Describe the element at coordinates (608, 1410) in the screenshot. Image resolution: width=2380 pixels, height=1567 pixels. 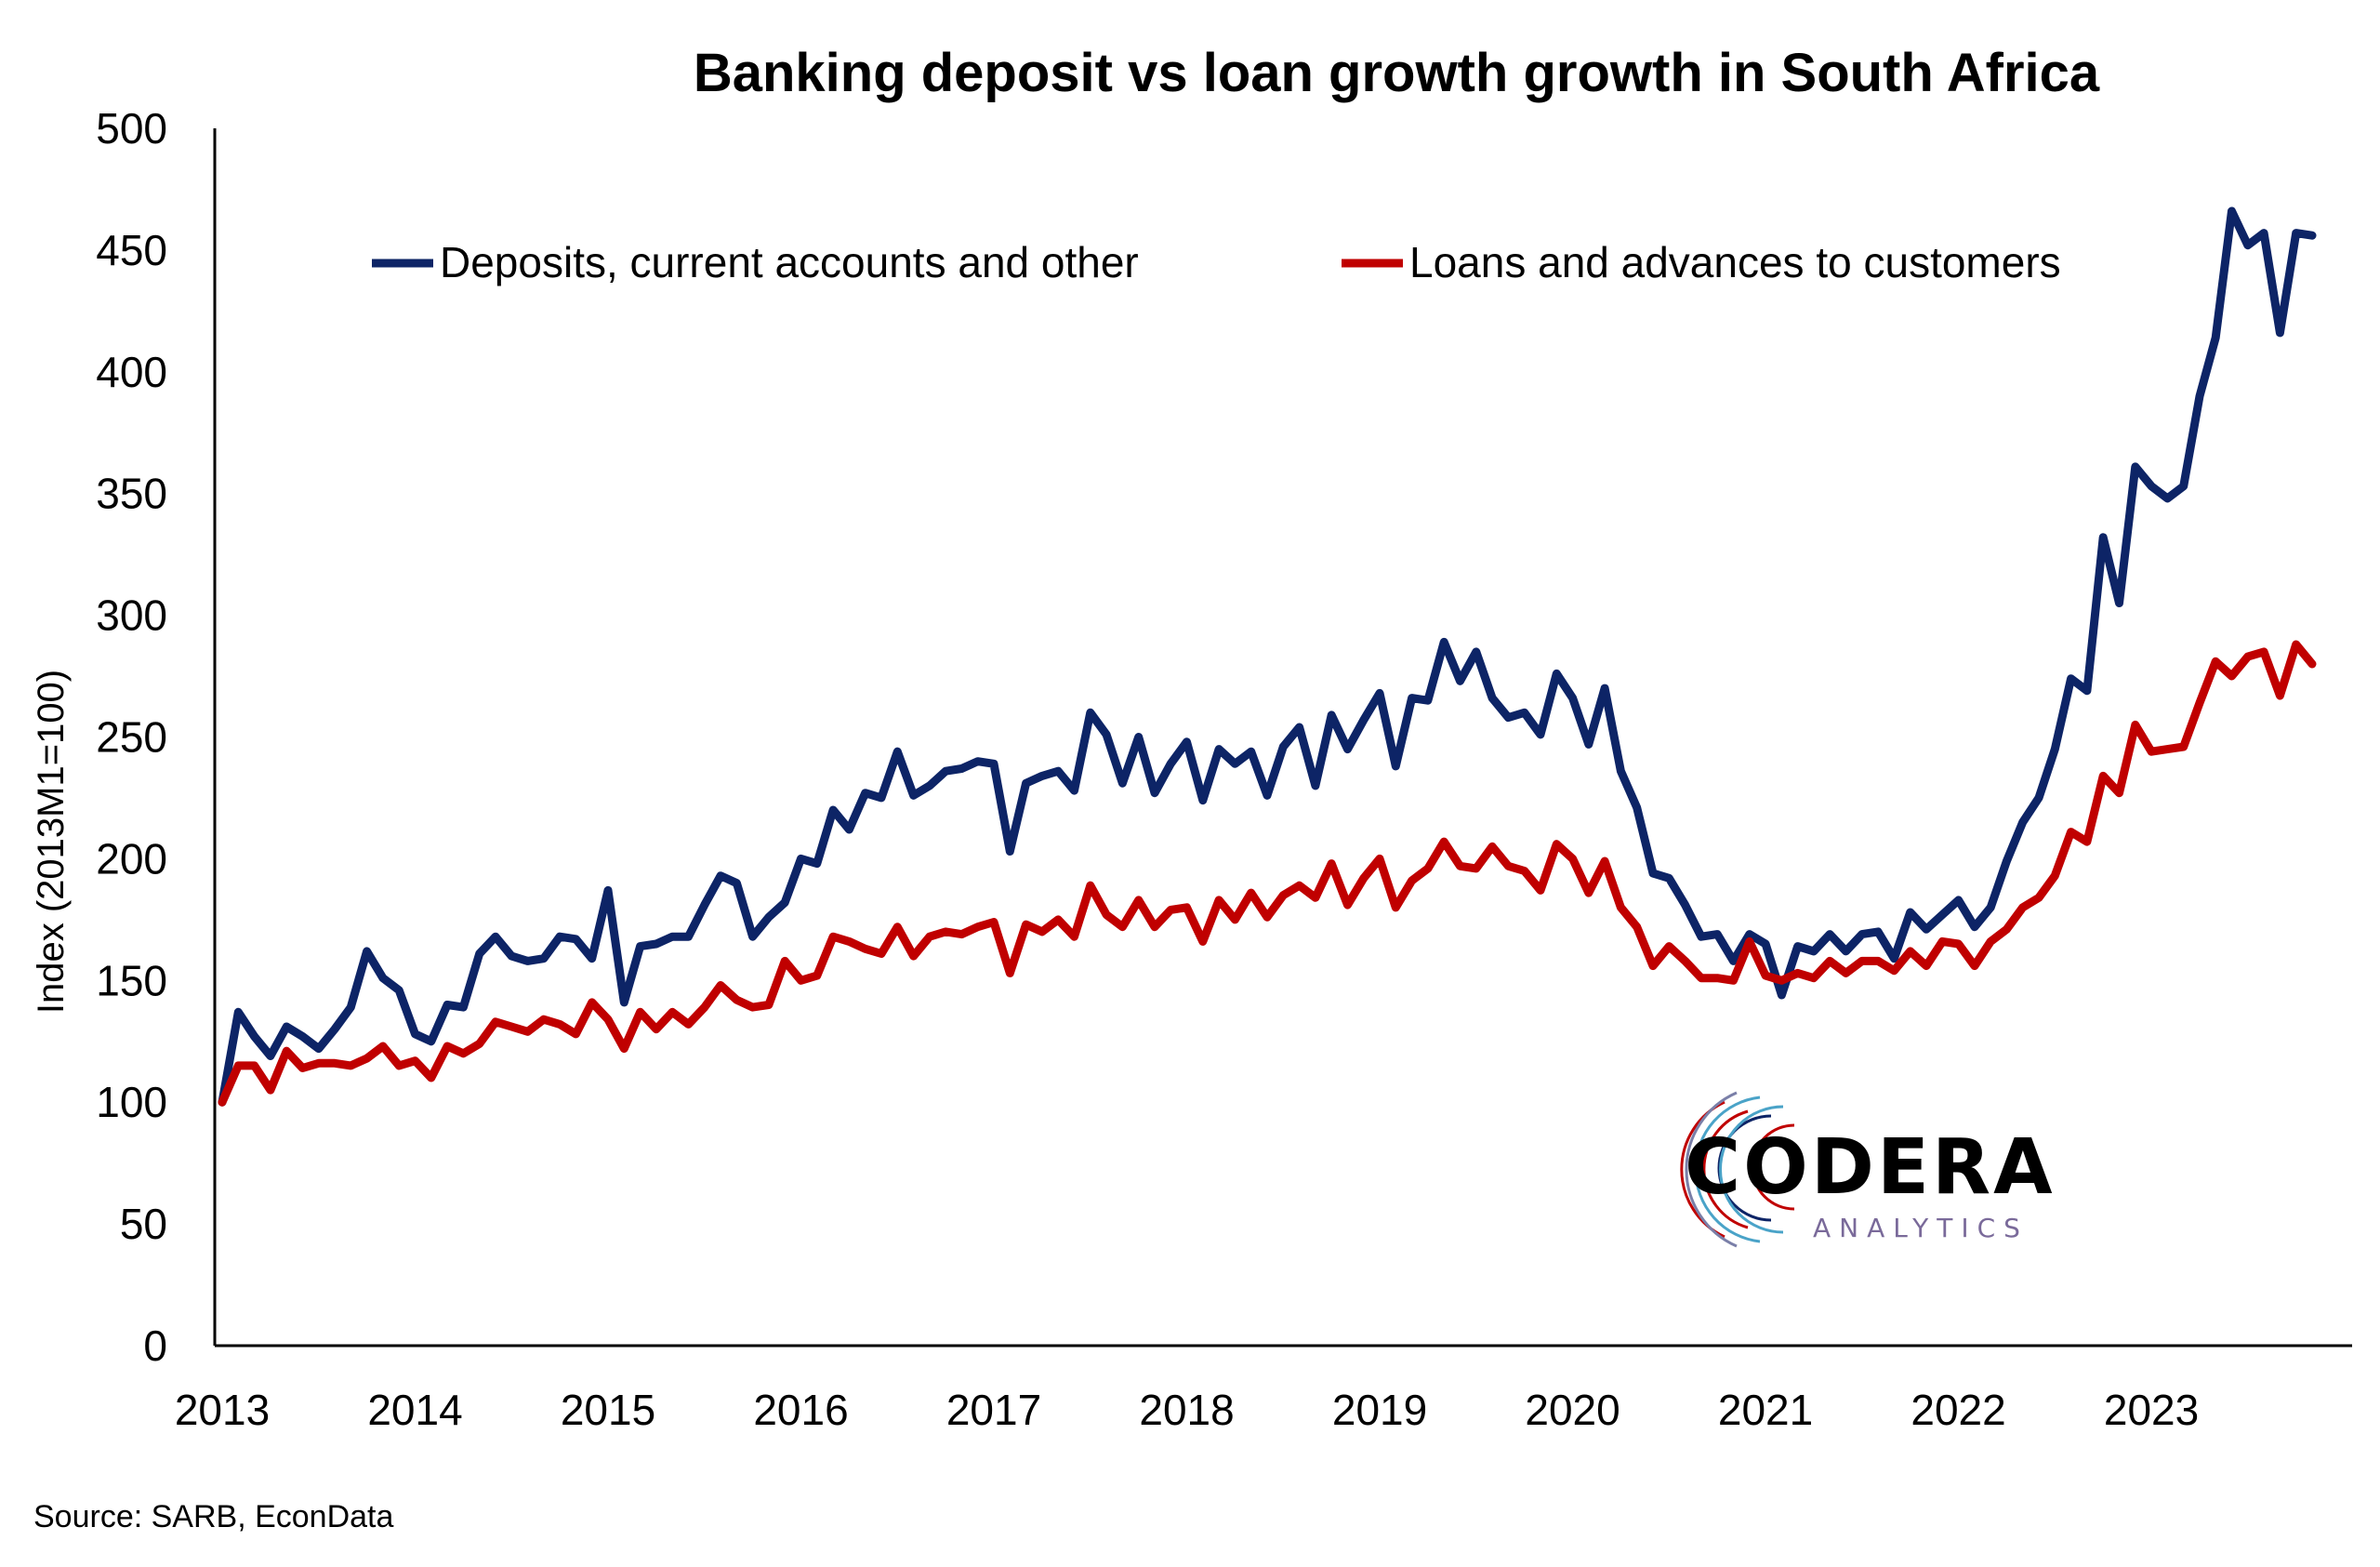
I see `x-tick-label: 2015` at that location.